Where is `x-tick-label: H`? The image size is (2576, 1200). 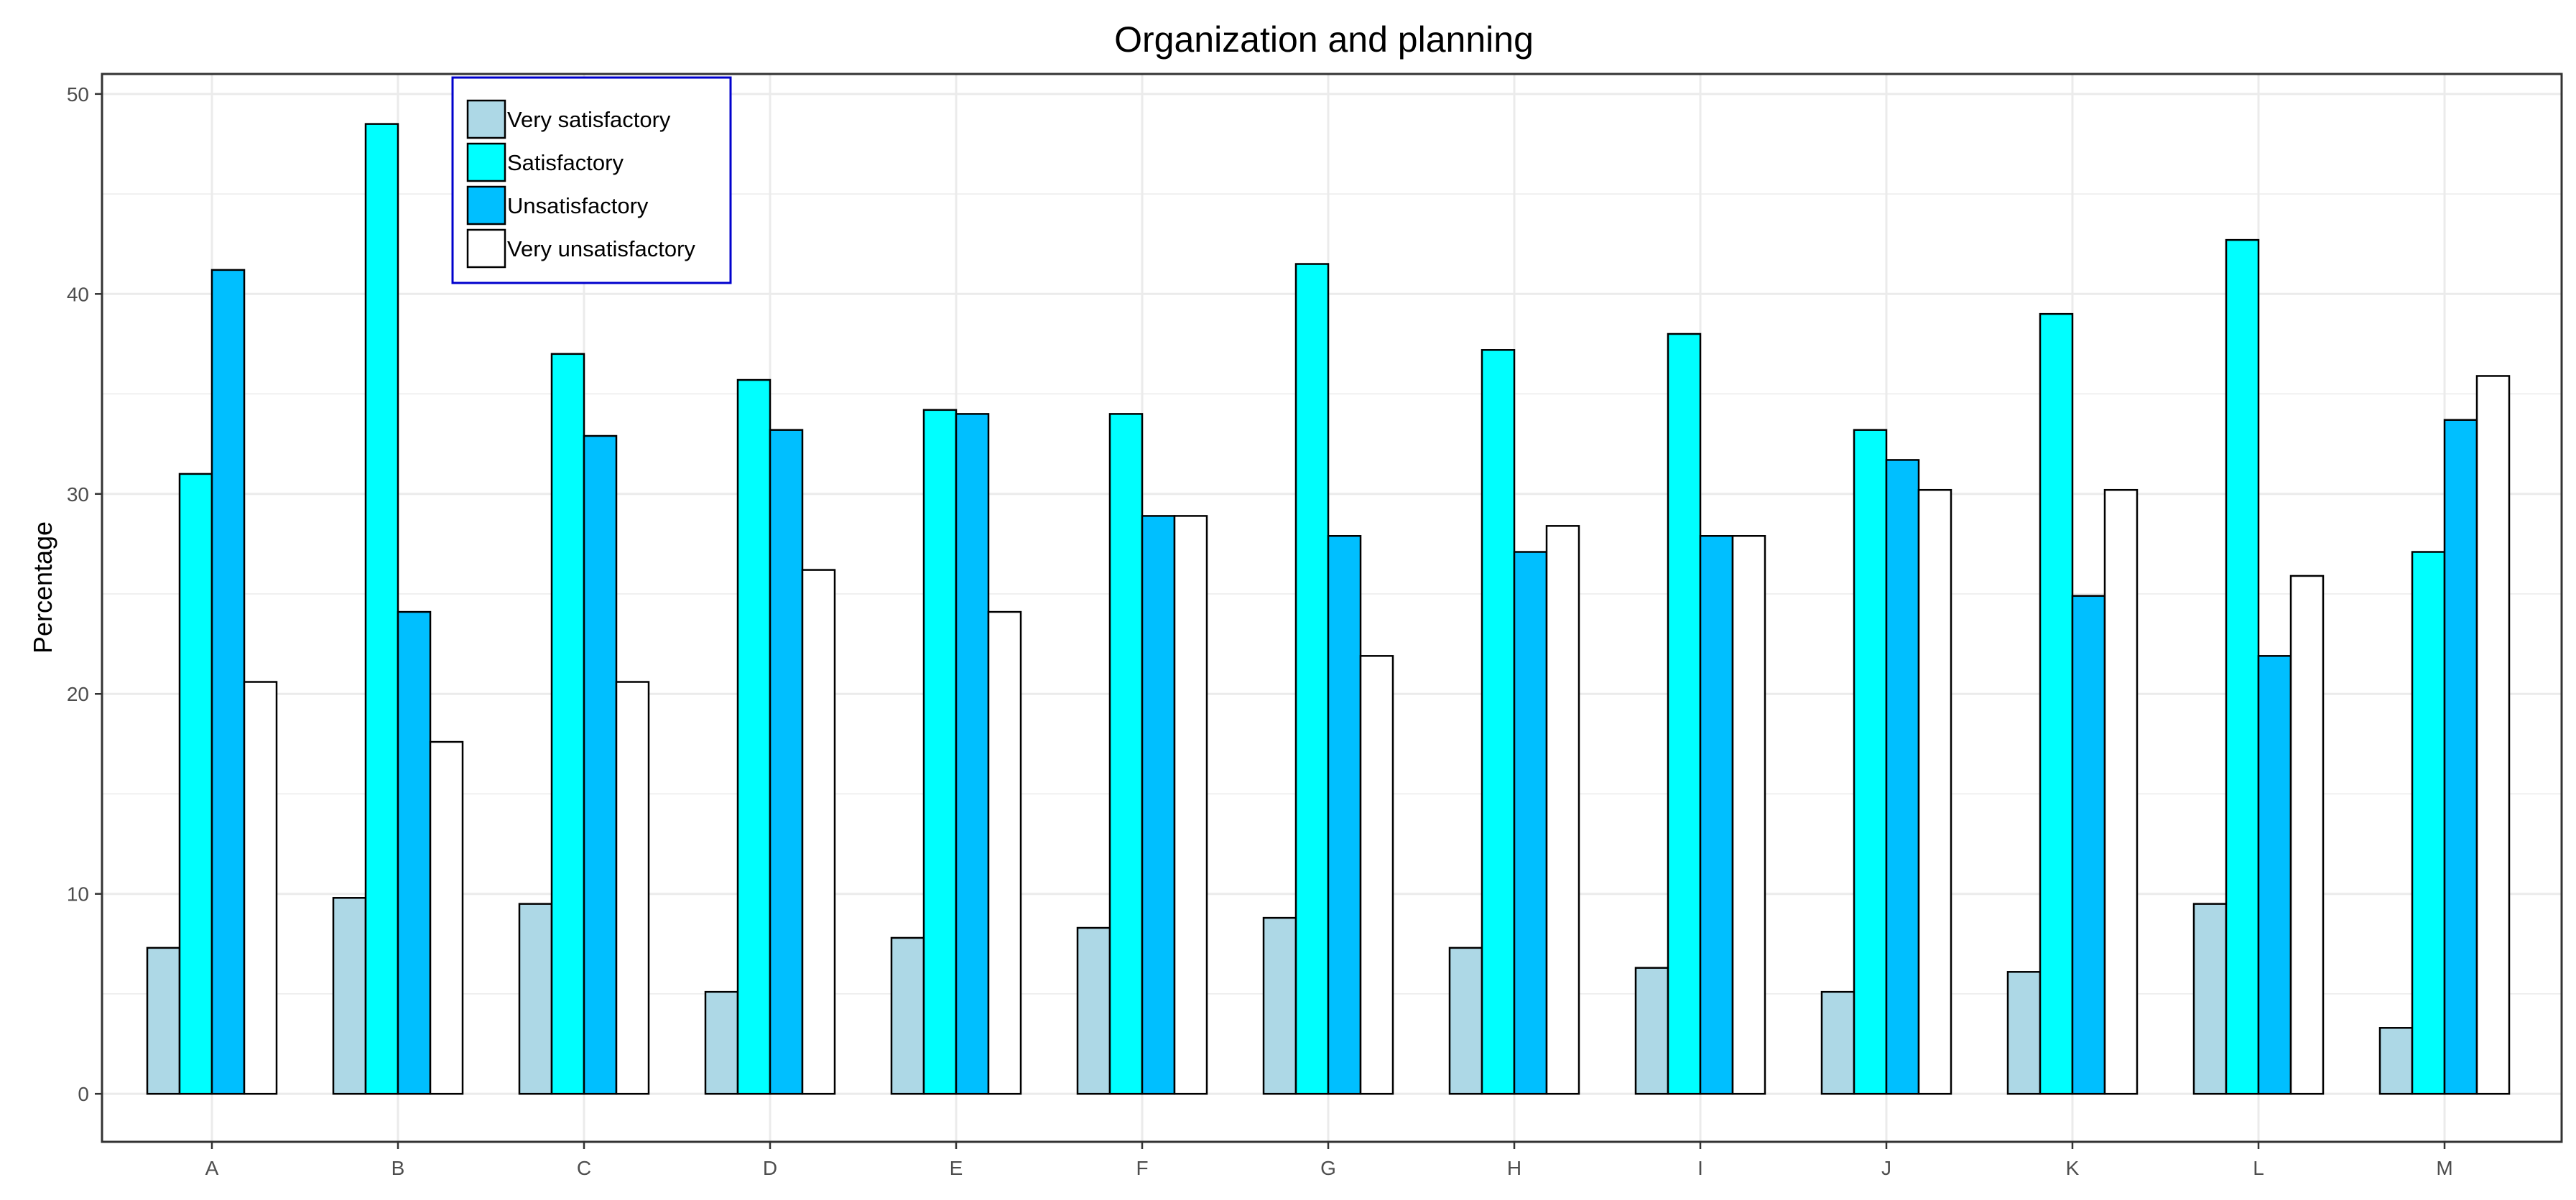 x-tick-label: H is located at coordinates (1514, 1168).